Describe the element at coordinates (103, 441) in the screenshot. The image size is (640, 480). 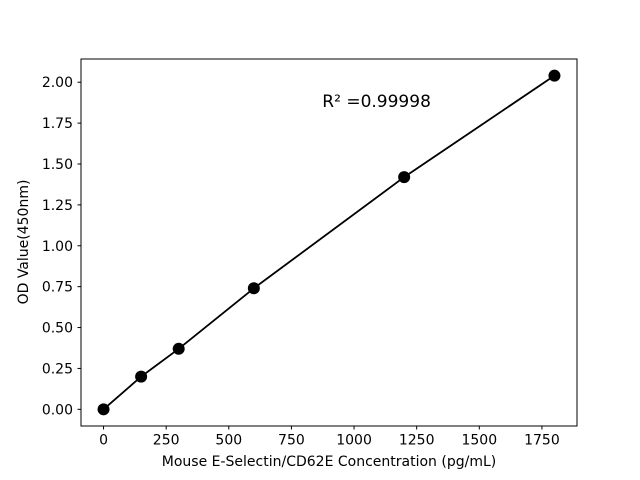
I see `x-tick-label: 0` at that location.